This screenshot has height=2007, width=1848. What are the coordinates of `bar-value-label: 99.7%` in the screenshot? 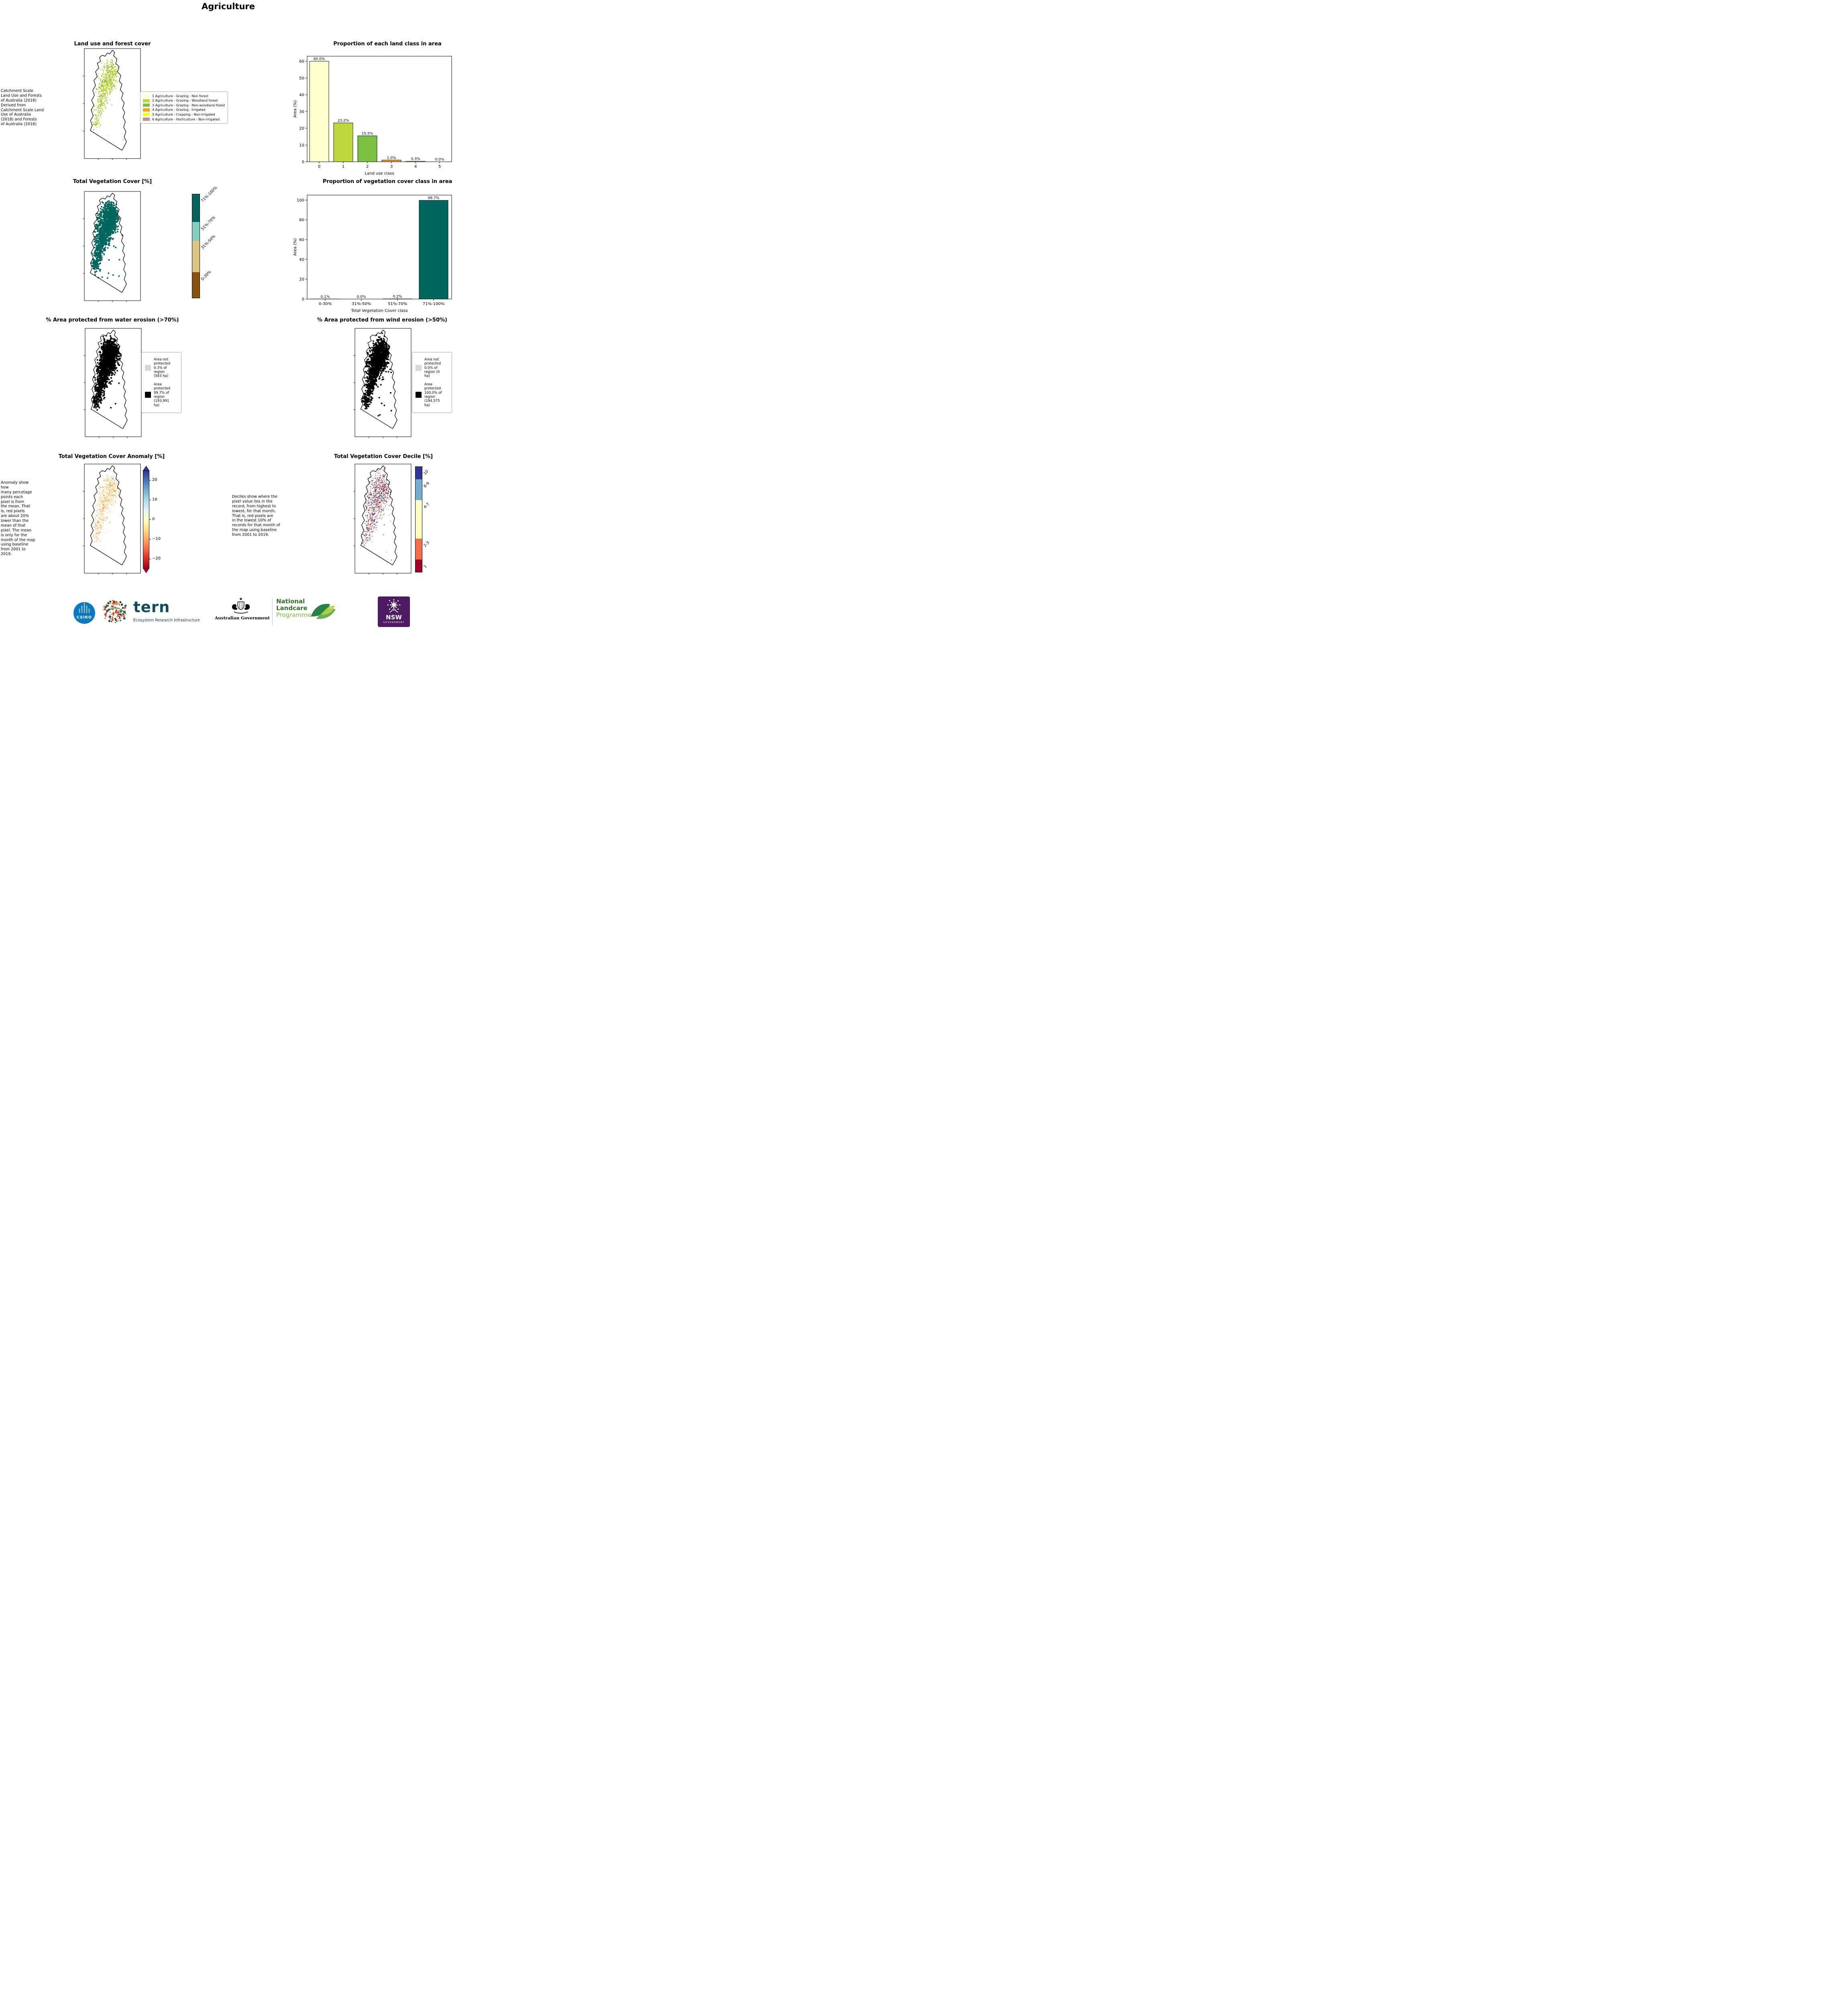 It's located at (434, 198).